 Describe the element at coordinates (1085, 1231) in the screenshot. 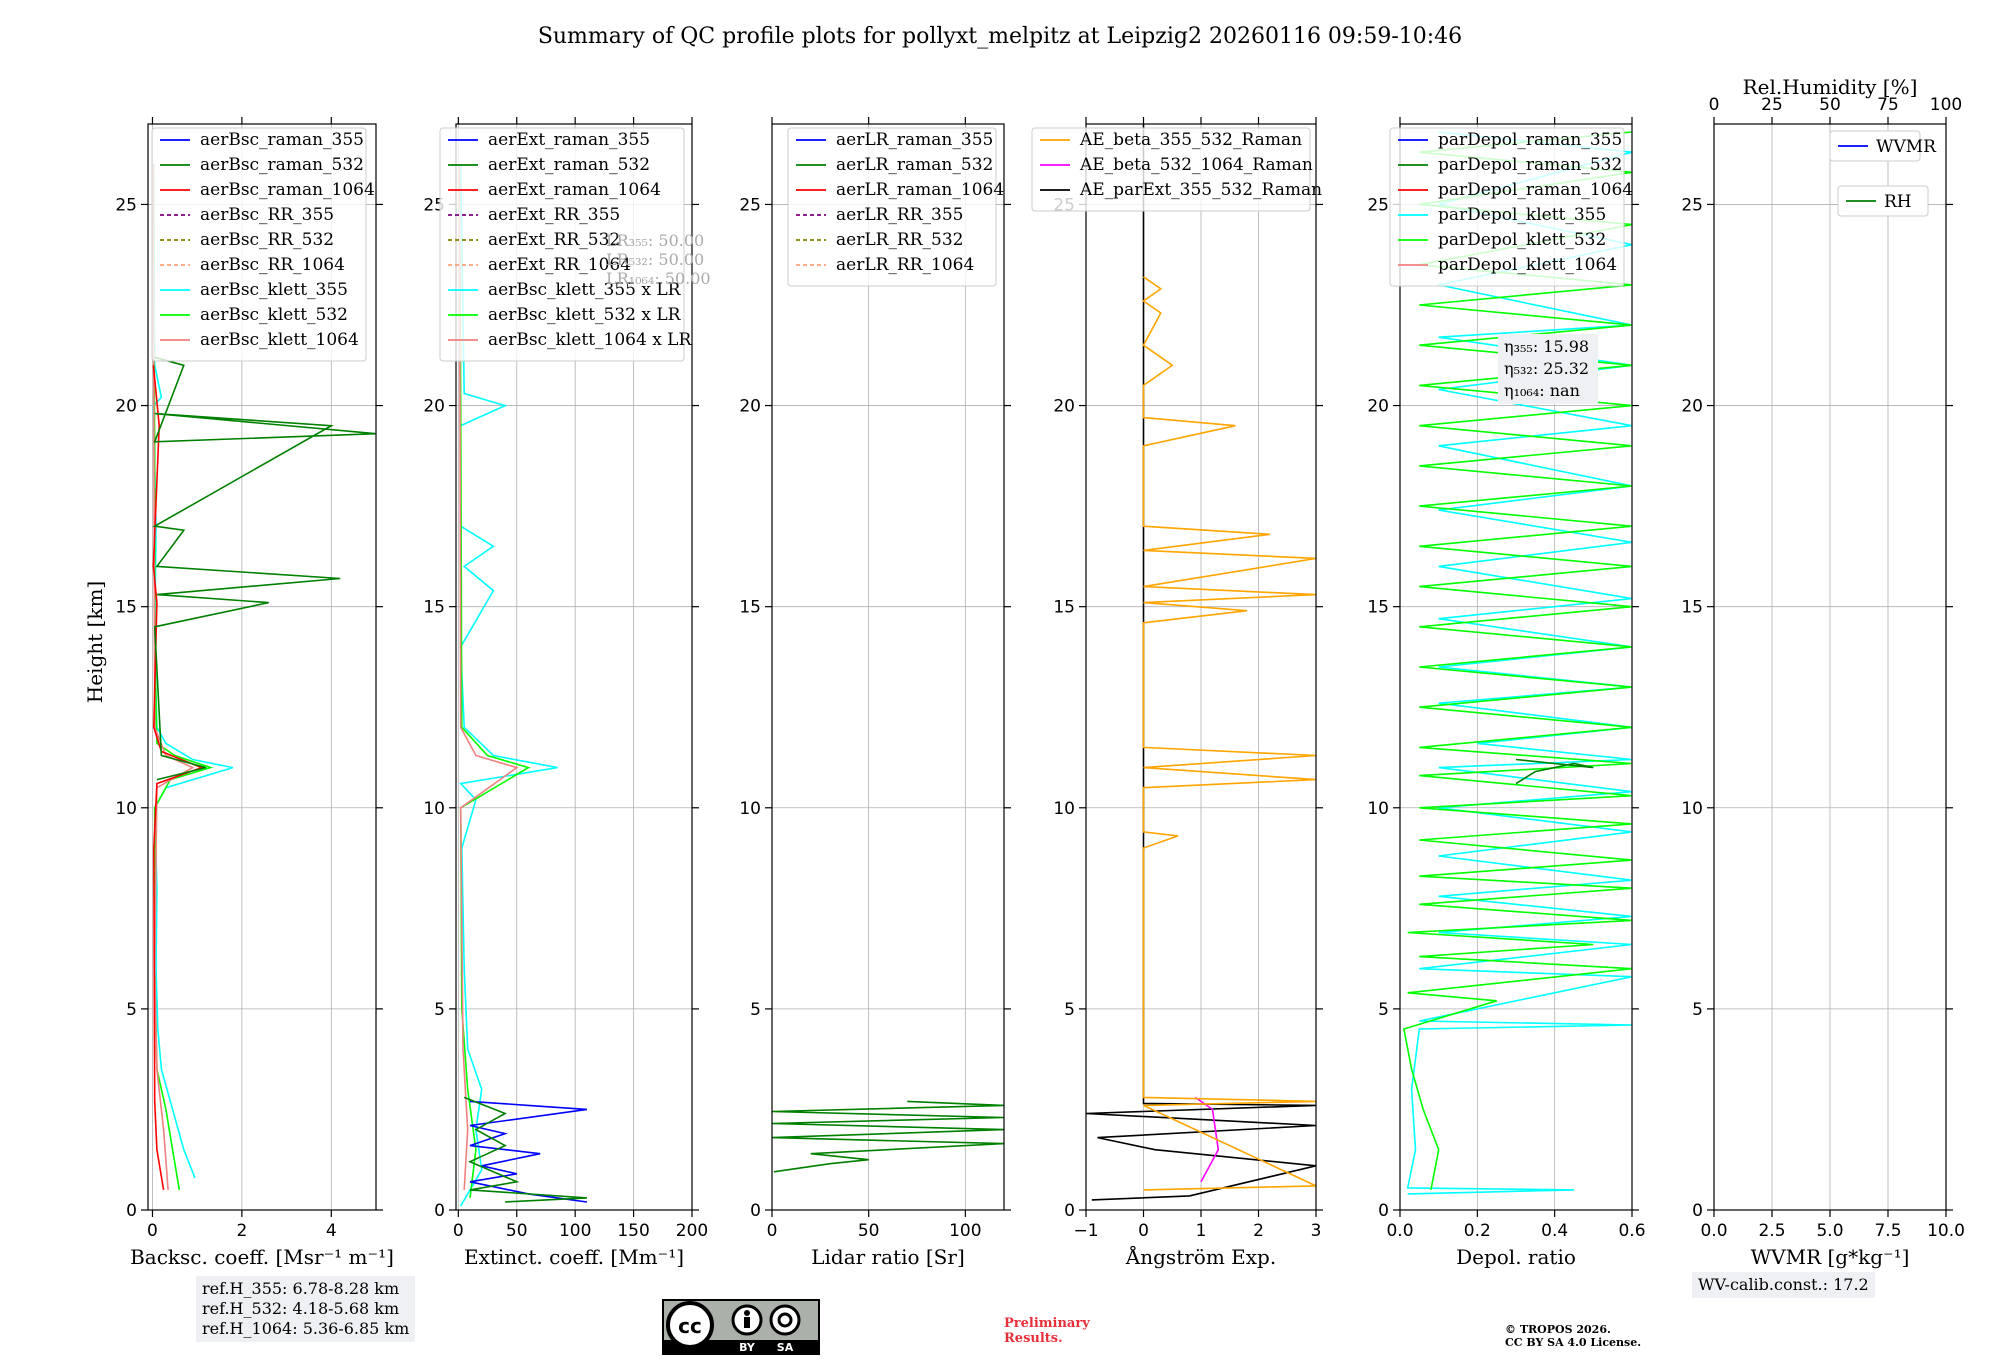

I see `x-tick-label: −1` at that location.